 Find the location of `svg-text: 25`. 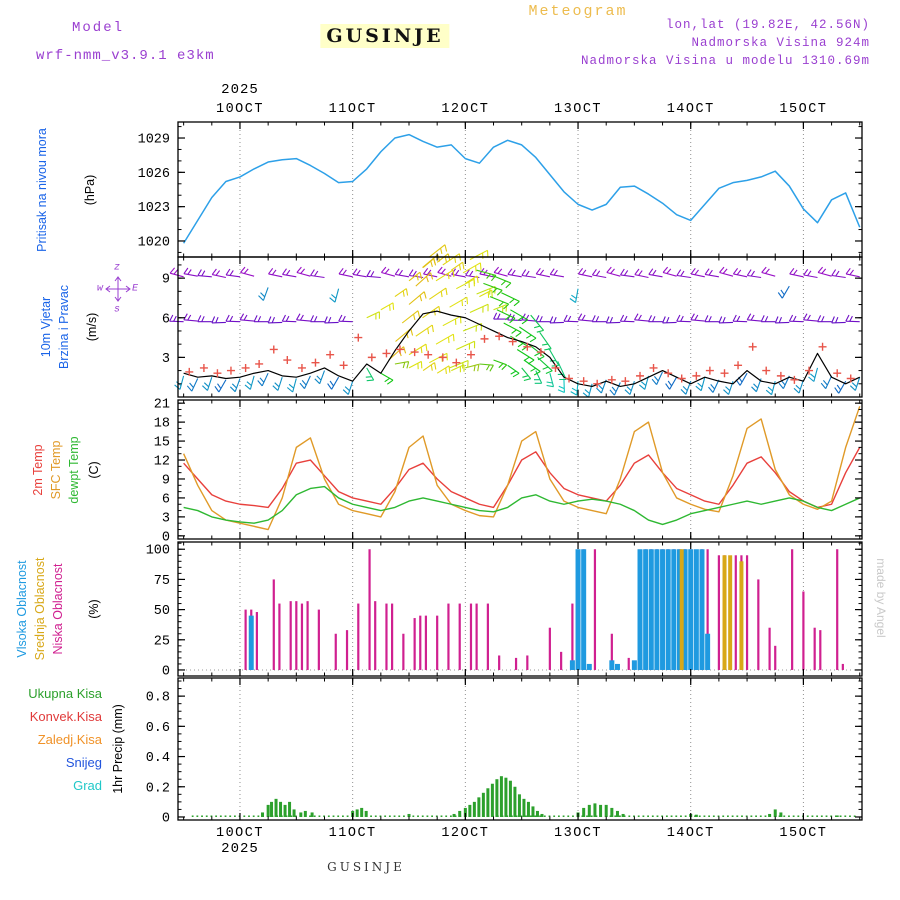

svg-text: 25 is located at coordinates (162, 641).